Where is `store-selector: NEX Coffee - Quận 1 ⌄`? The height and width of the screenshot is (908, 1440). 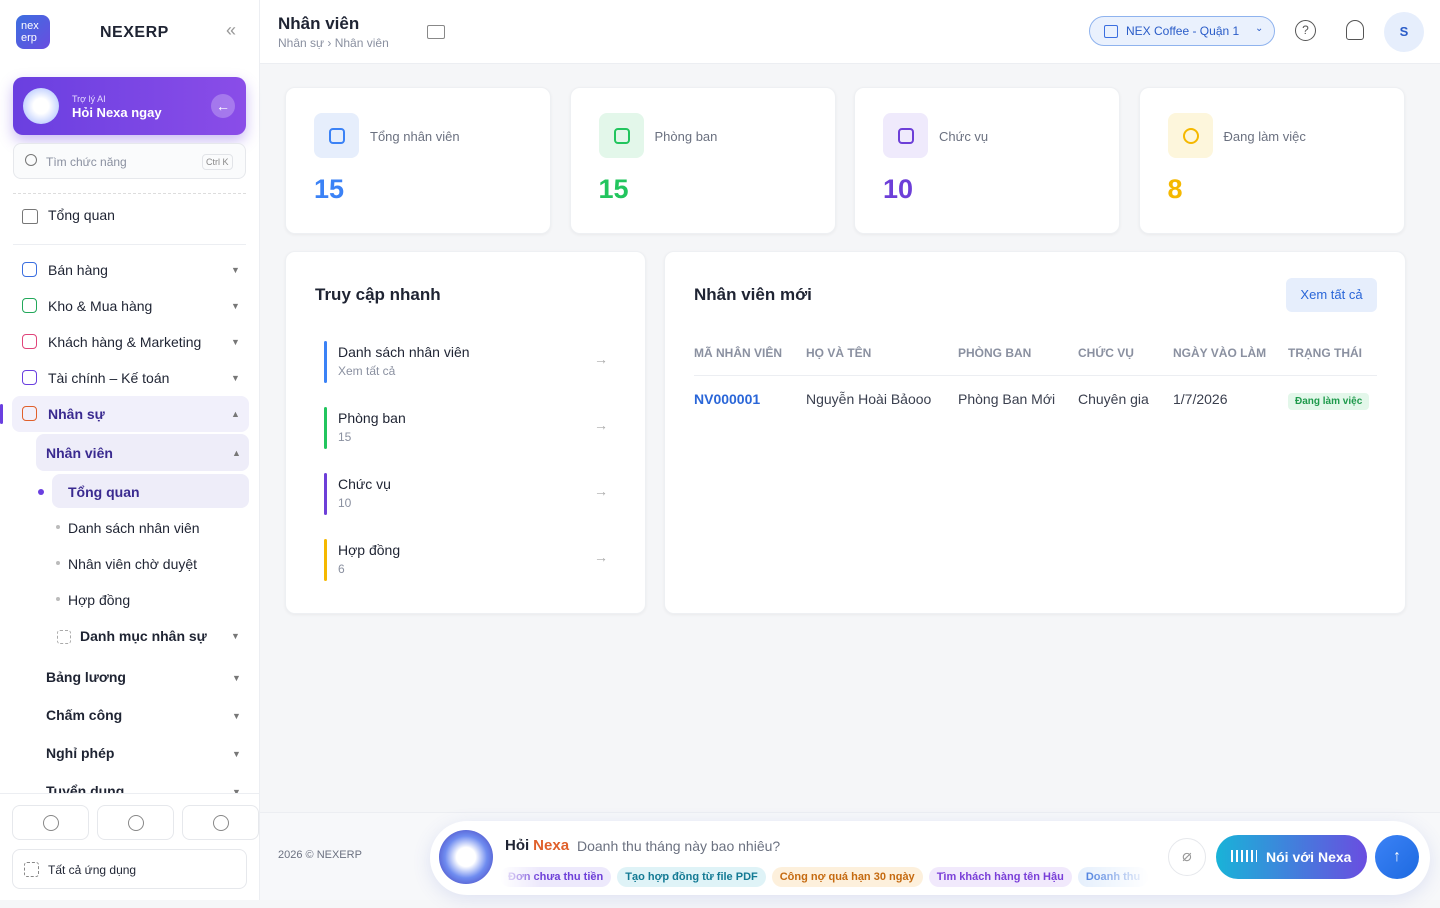 store-selector: NEX Coffee - Quận 1 ⌄ is located at coordinates (1182, 31).